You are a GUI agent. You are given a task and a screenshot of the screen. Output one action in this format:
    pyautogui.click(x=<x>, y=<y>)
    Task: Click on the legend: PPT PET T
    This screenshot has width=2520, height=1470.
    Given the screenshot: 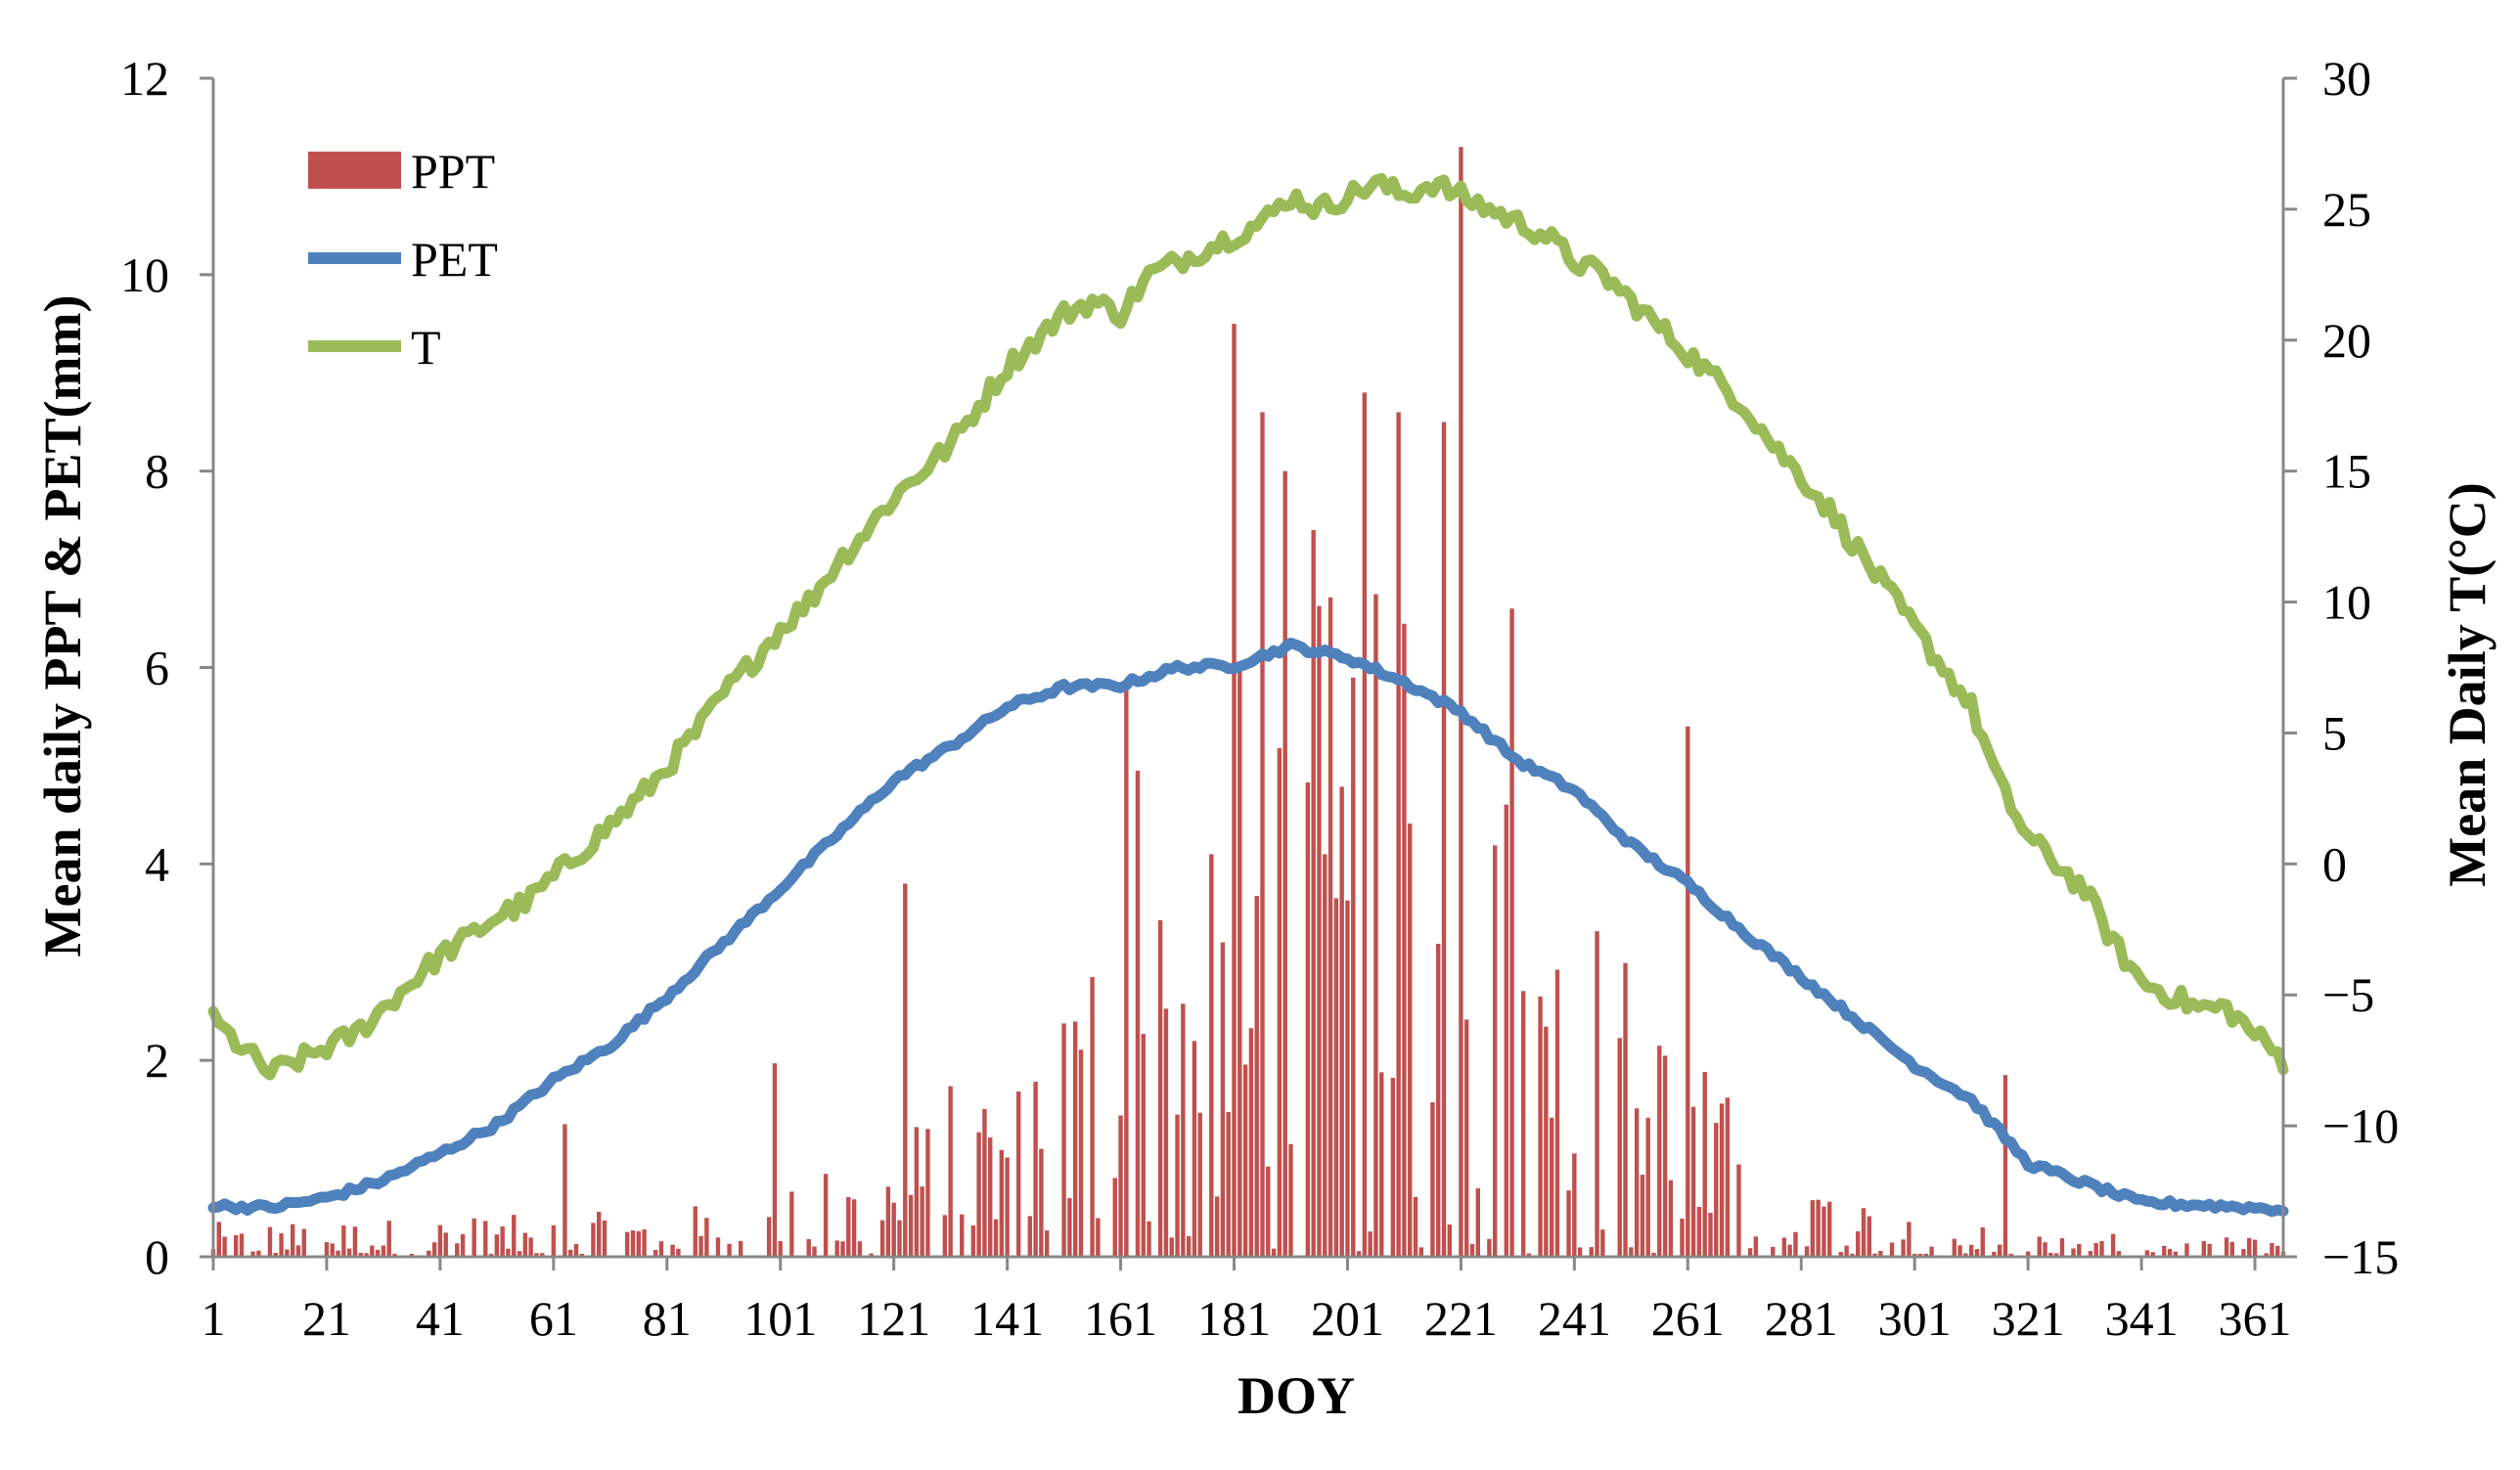 What is the action you would take?
    pyautogui.click(x=403, y=259)
    